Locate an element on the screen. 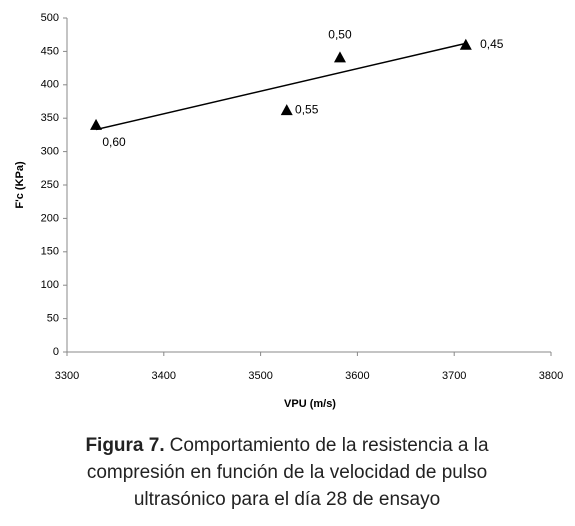  y-tick-label: 200 is located at coordinates (50, 218).